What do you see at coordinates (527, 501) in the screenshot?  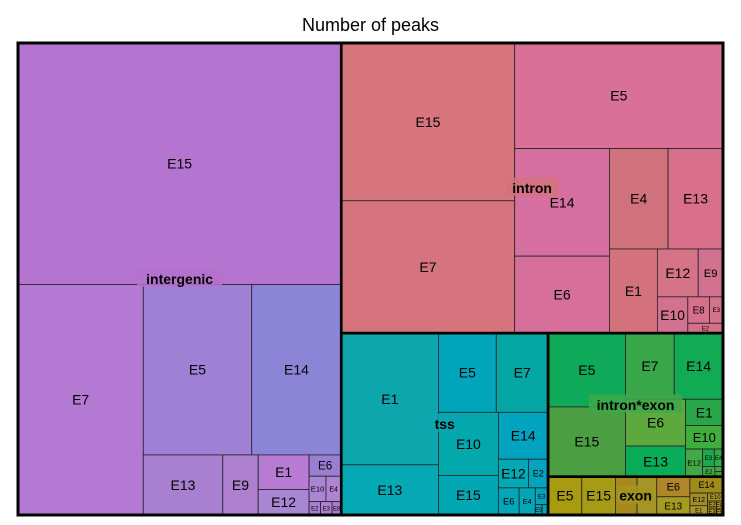 I see `tile-label-tss-e4: E4` at bounding box center [527, 501].